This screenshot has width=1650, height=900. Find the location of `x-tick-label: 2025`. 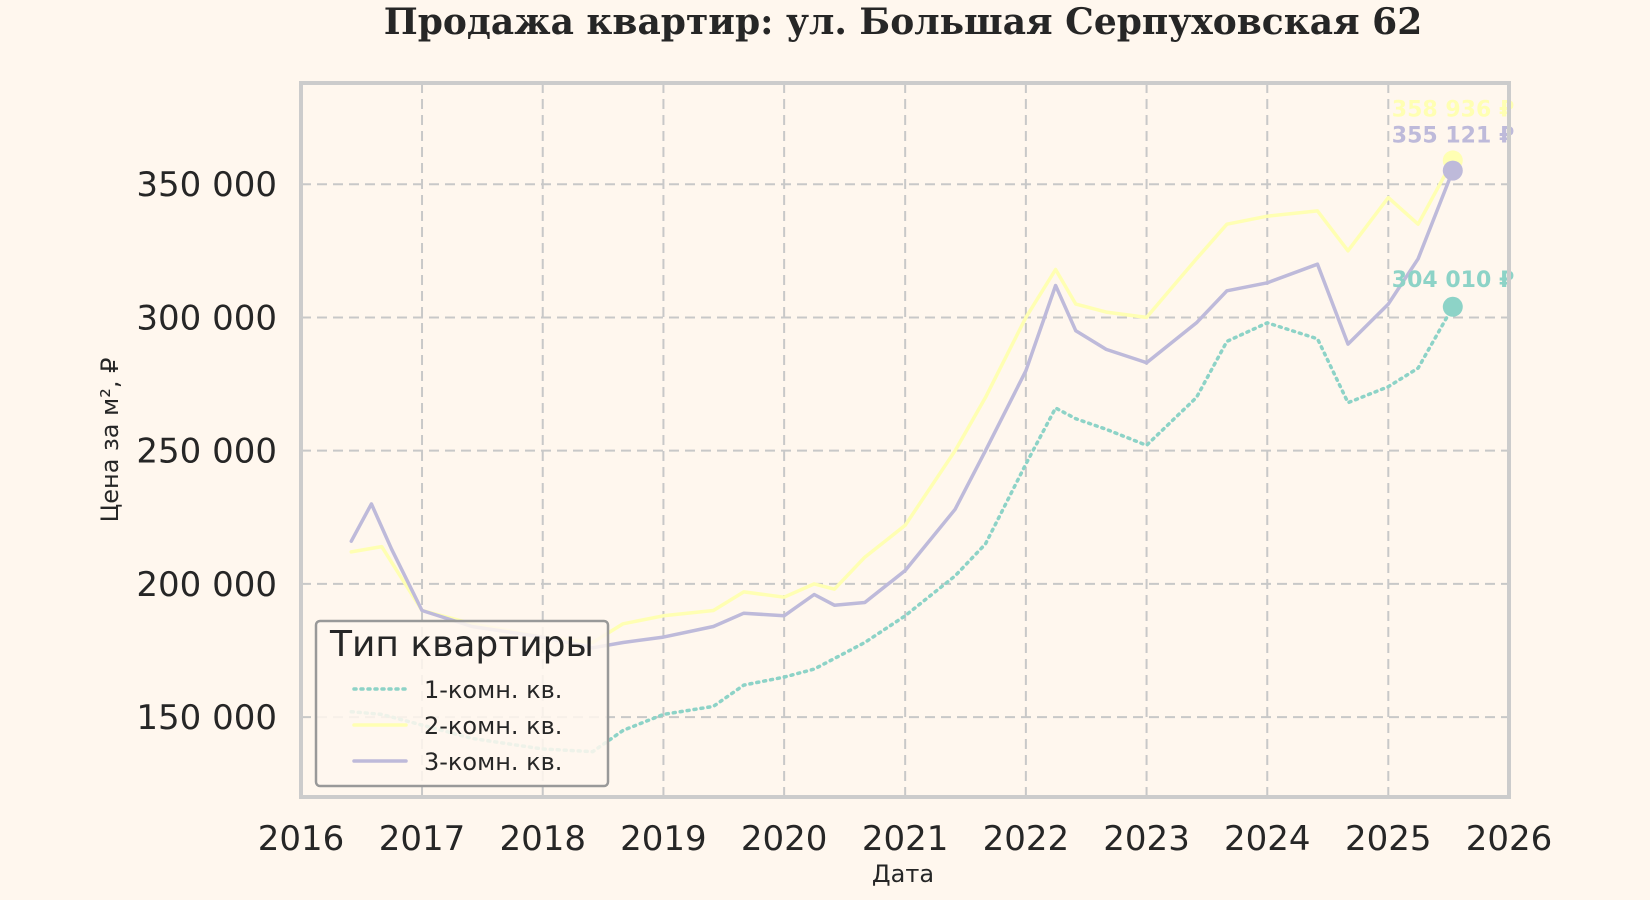

x-tick-label: 2025 is located at coordinates (1388, 839).